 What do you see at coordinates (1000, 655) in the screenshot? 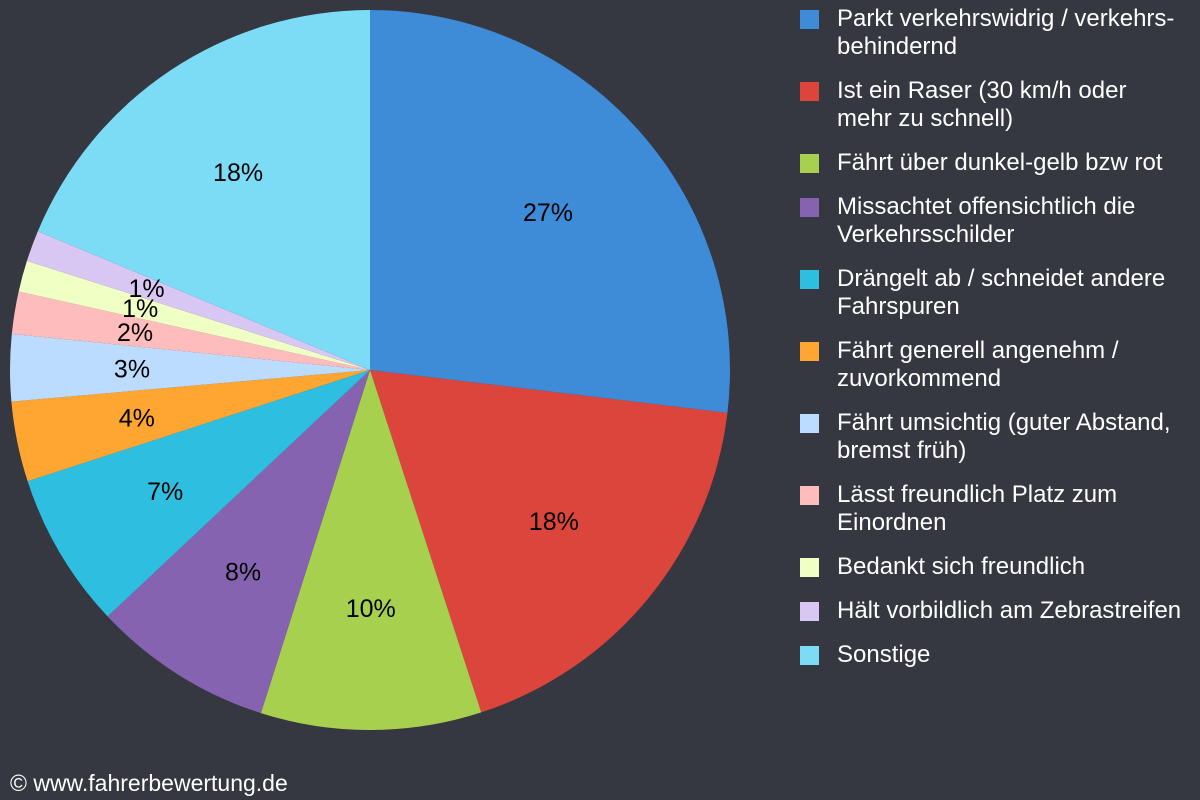
I see `legend-item: Sonstige` at bounding box center [1000, 655].